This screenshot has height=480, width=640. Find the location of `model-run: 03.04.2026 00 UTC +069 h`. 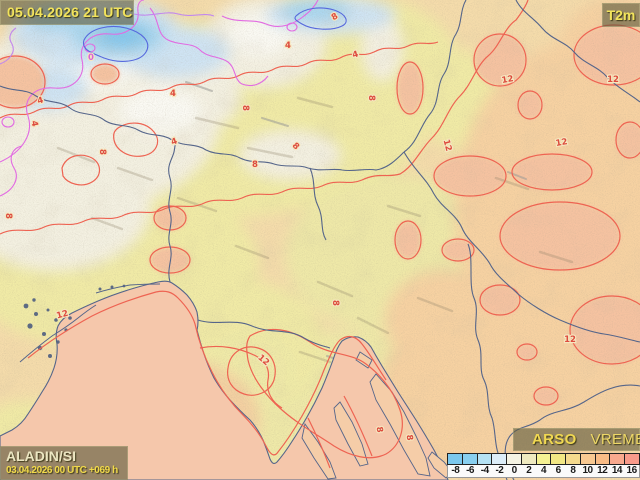

model-run: 03.04.2026 00 UTC +069 h is located at coordinates (62, 470).